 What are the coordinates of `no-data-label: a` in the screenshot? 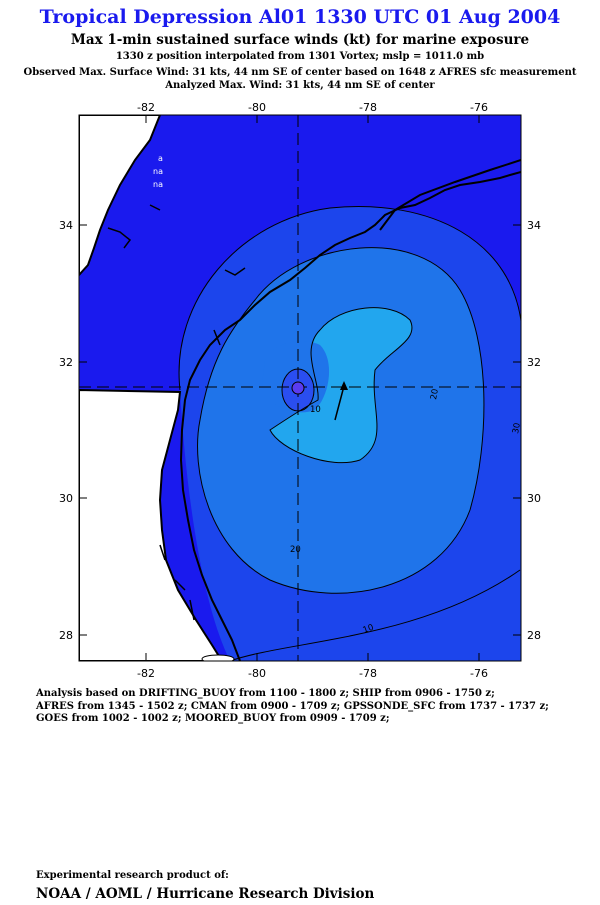 It's located at (160, 158).